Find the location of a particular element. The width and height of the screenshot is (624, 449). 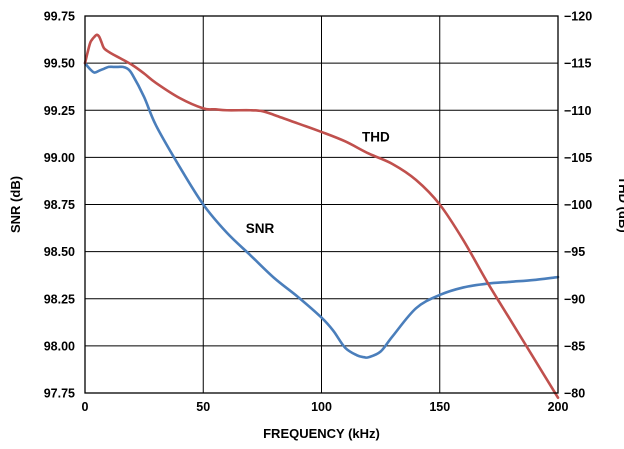

left-y-tick-label: 98.75 is located at coordinates (59, 205).